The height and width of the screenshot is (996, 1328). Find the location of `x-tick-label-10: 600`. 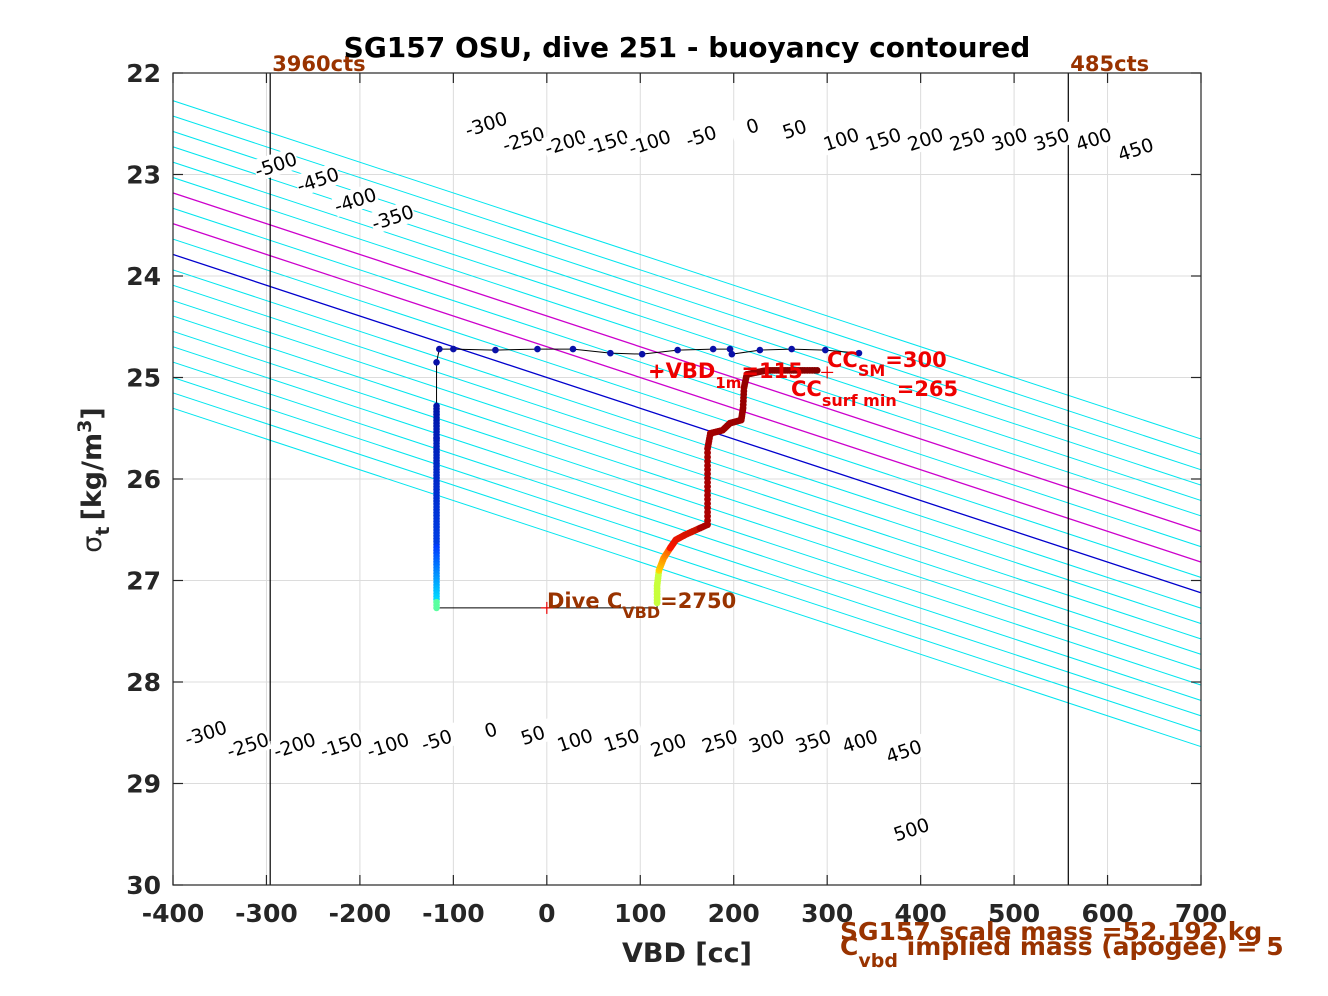

x-tick-label-10: 600 is located at coordinates (1107, 913).